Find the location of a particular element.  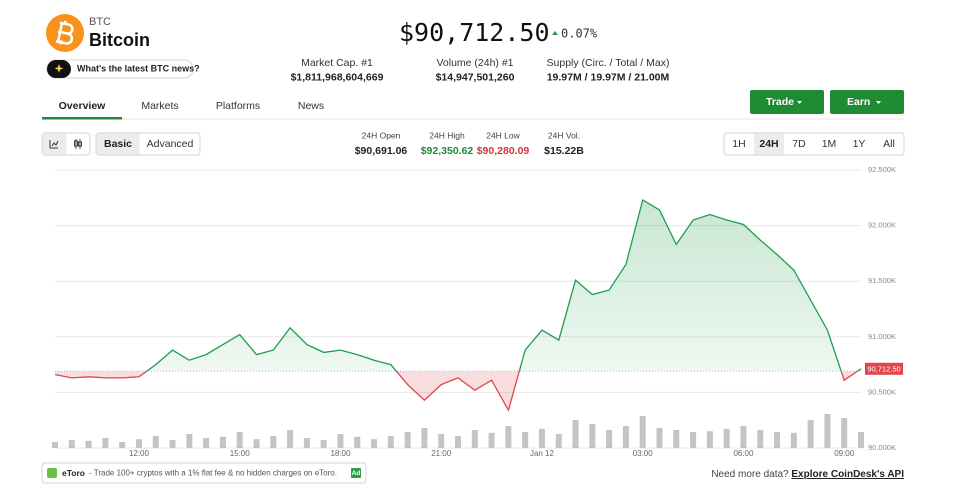

news-button: What's the latest BTC news? is located at coordinates (123, 69).